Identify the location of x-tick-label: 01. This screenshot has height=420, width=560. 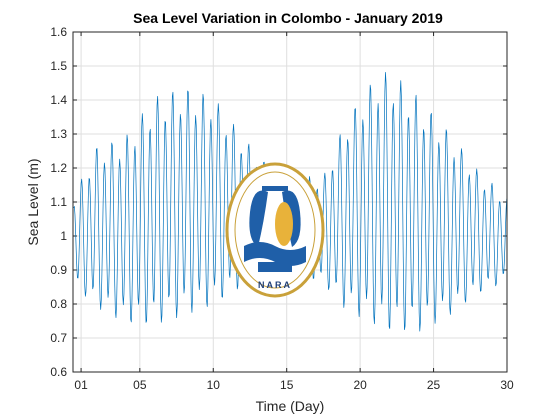
(81, 385).